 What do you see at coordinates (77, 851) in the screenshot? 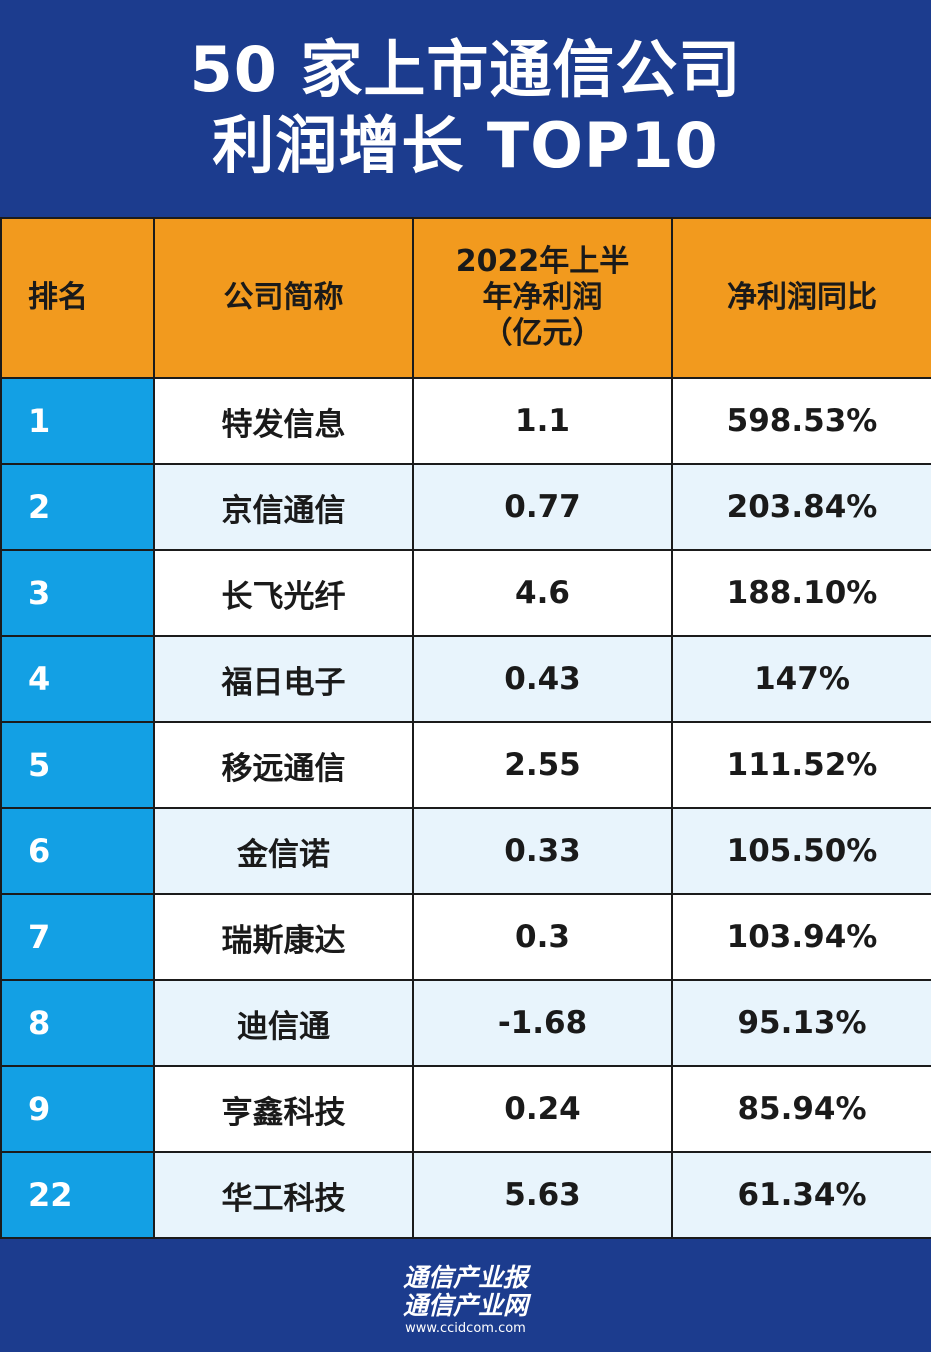
I see `rank-cell: 6` at bounding box center [77, 851].